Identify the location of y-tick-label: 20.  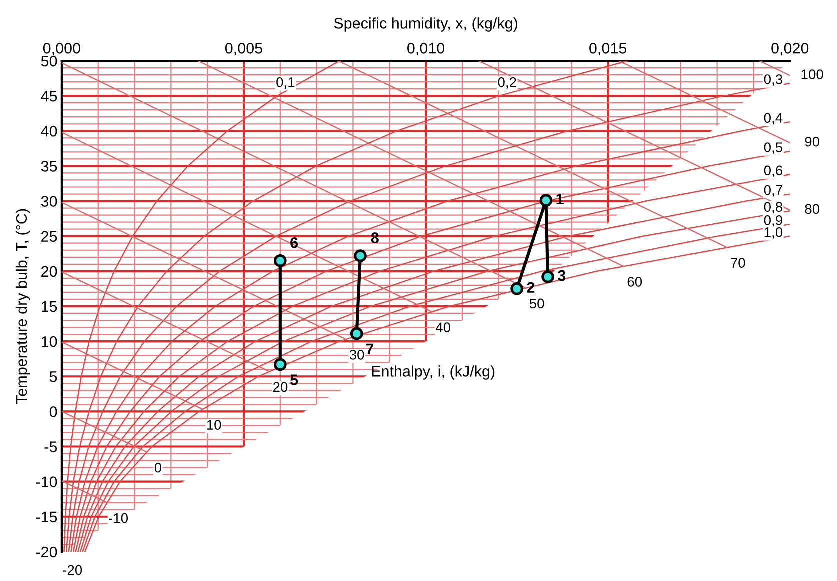
(50, 272).